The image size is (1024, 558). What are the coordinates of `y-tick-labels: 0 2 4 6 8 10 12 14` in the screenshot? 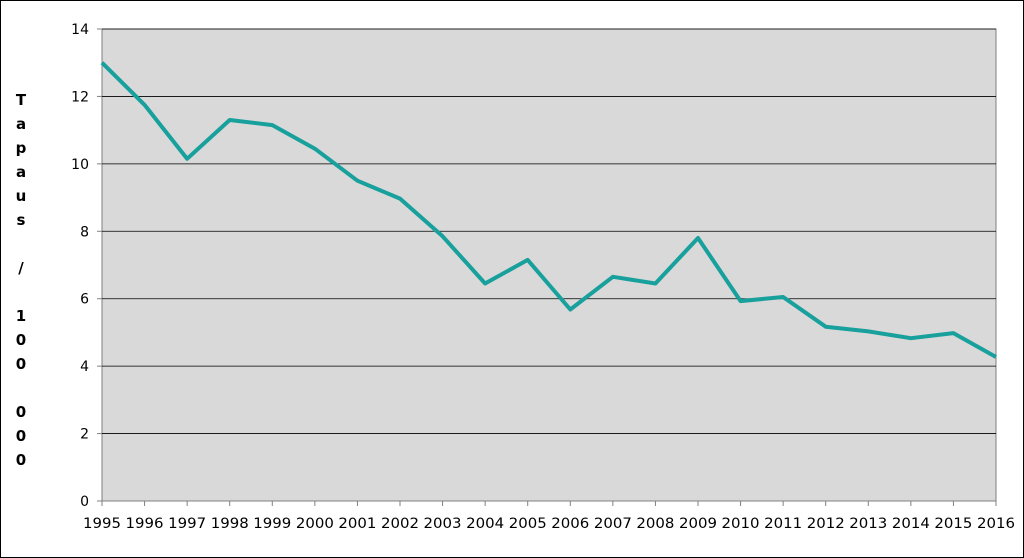 It's located at (86, 266).